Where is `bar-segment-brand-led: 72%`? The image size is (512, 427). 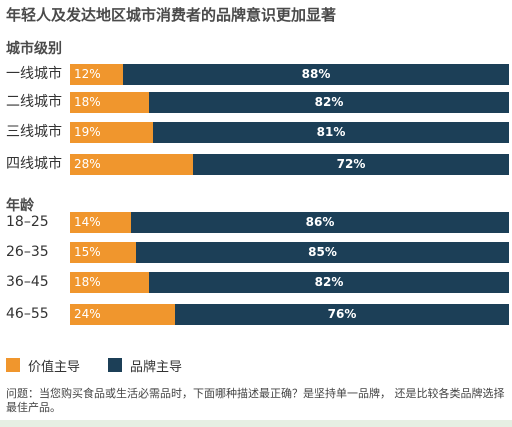 bar-segment-brand-led: 72% is located at coordinates (351, 164).